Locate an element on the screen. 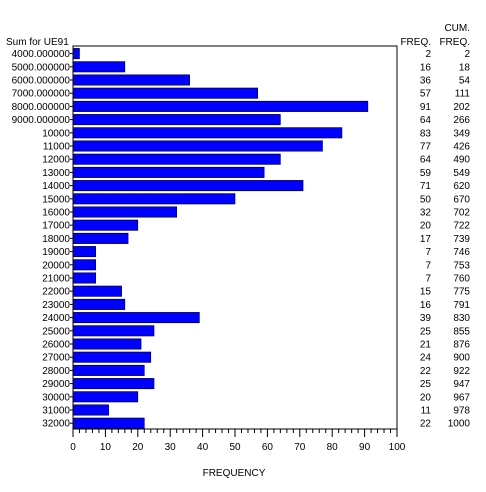  freq-value: 17 is located at coordinates (426, 239).